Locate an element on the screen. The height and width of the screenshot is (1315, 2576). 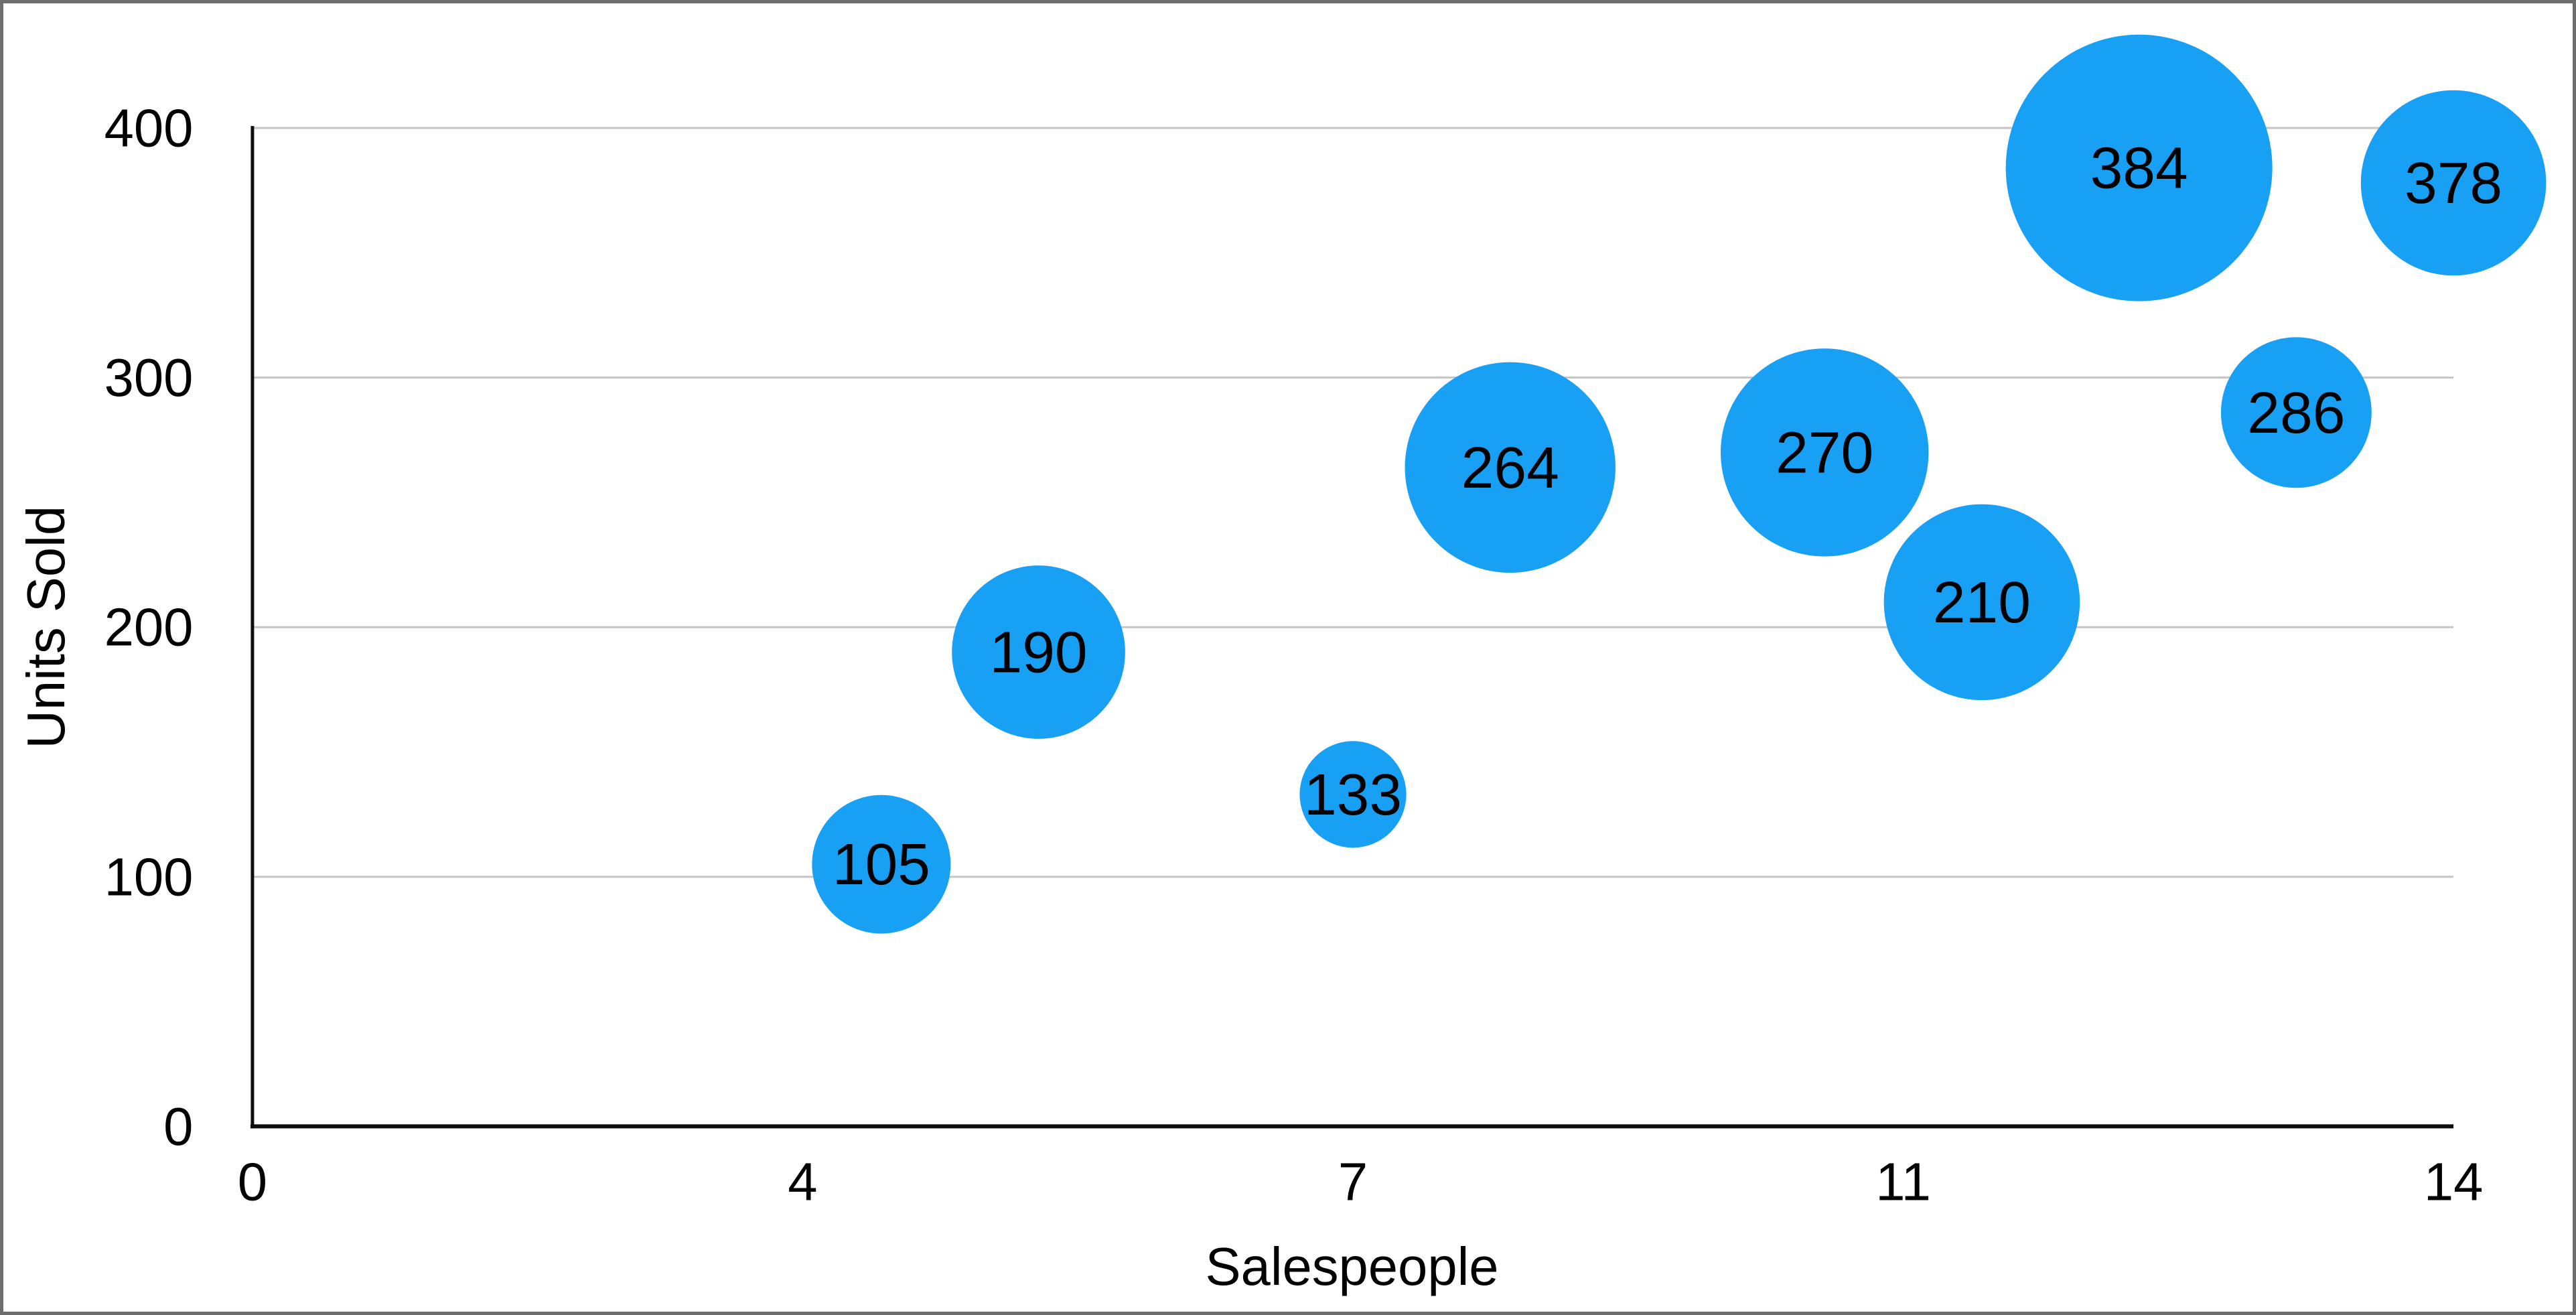
bubble-label: 286 is located at coordinates (2296, 412).